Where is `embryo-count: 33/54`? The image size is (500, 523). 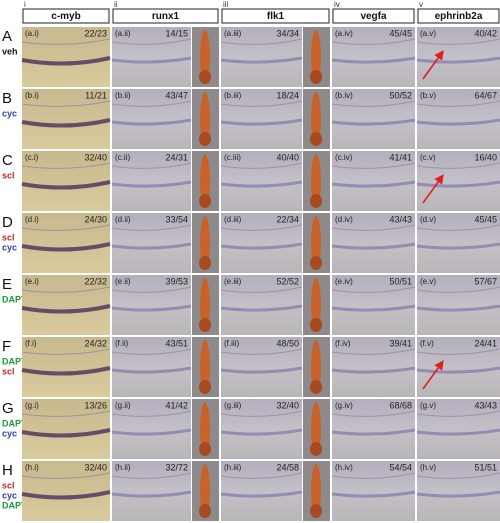
embryo-count: 33/54 is located at coordinates (176, 219).